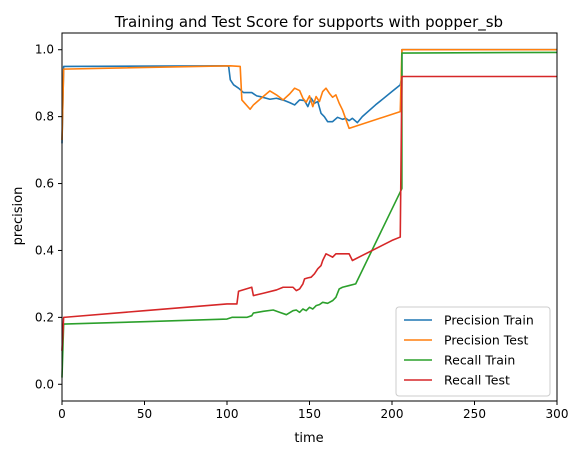  I want to click on y-axis-label: precision, so click(18, 216).